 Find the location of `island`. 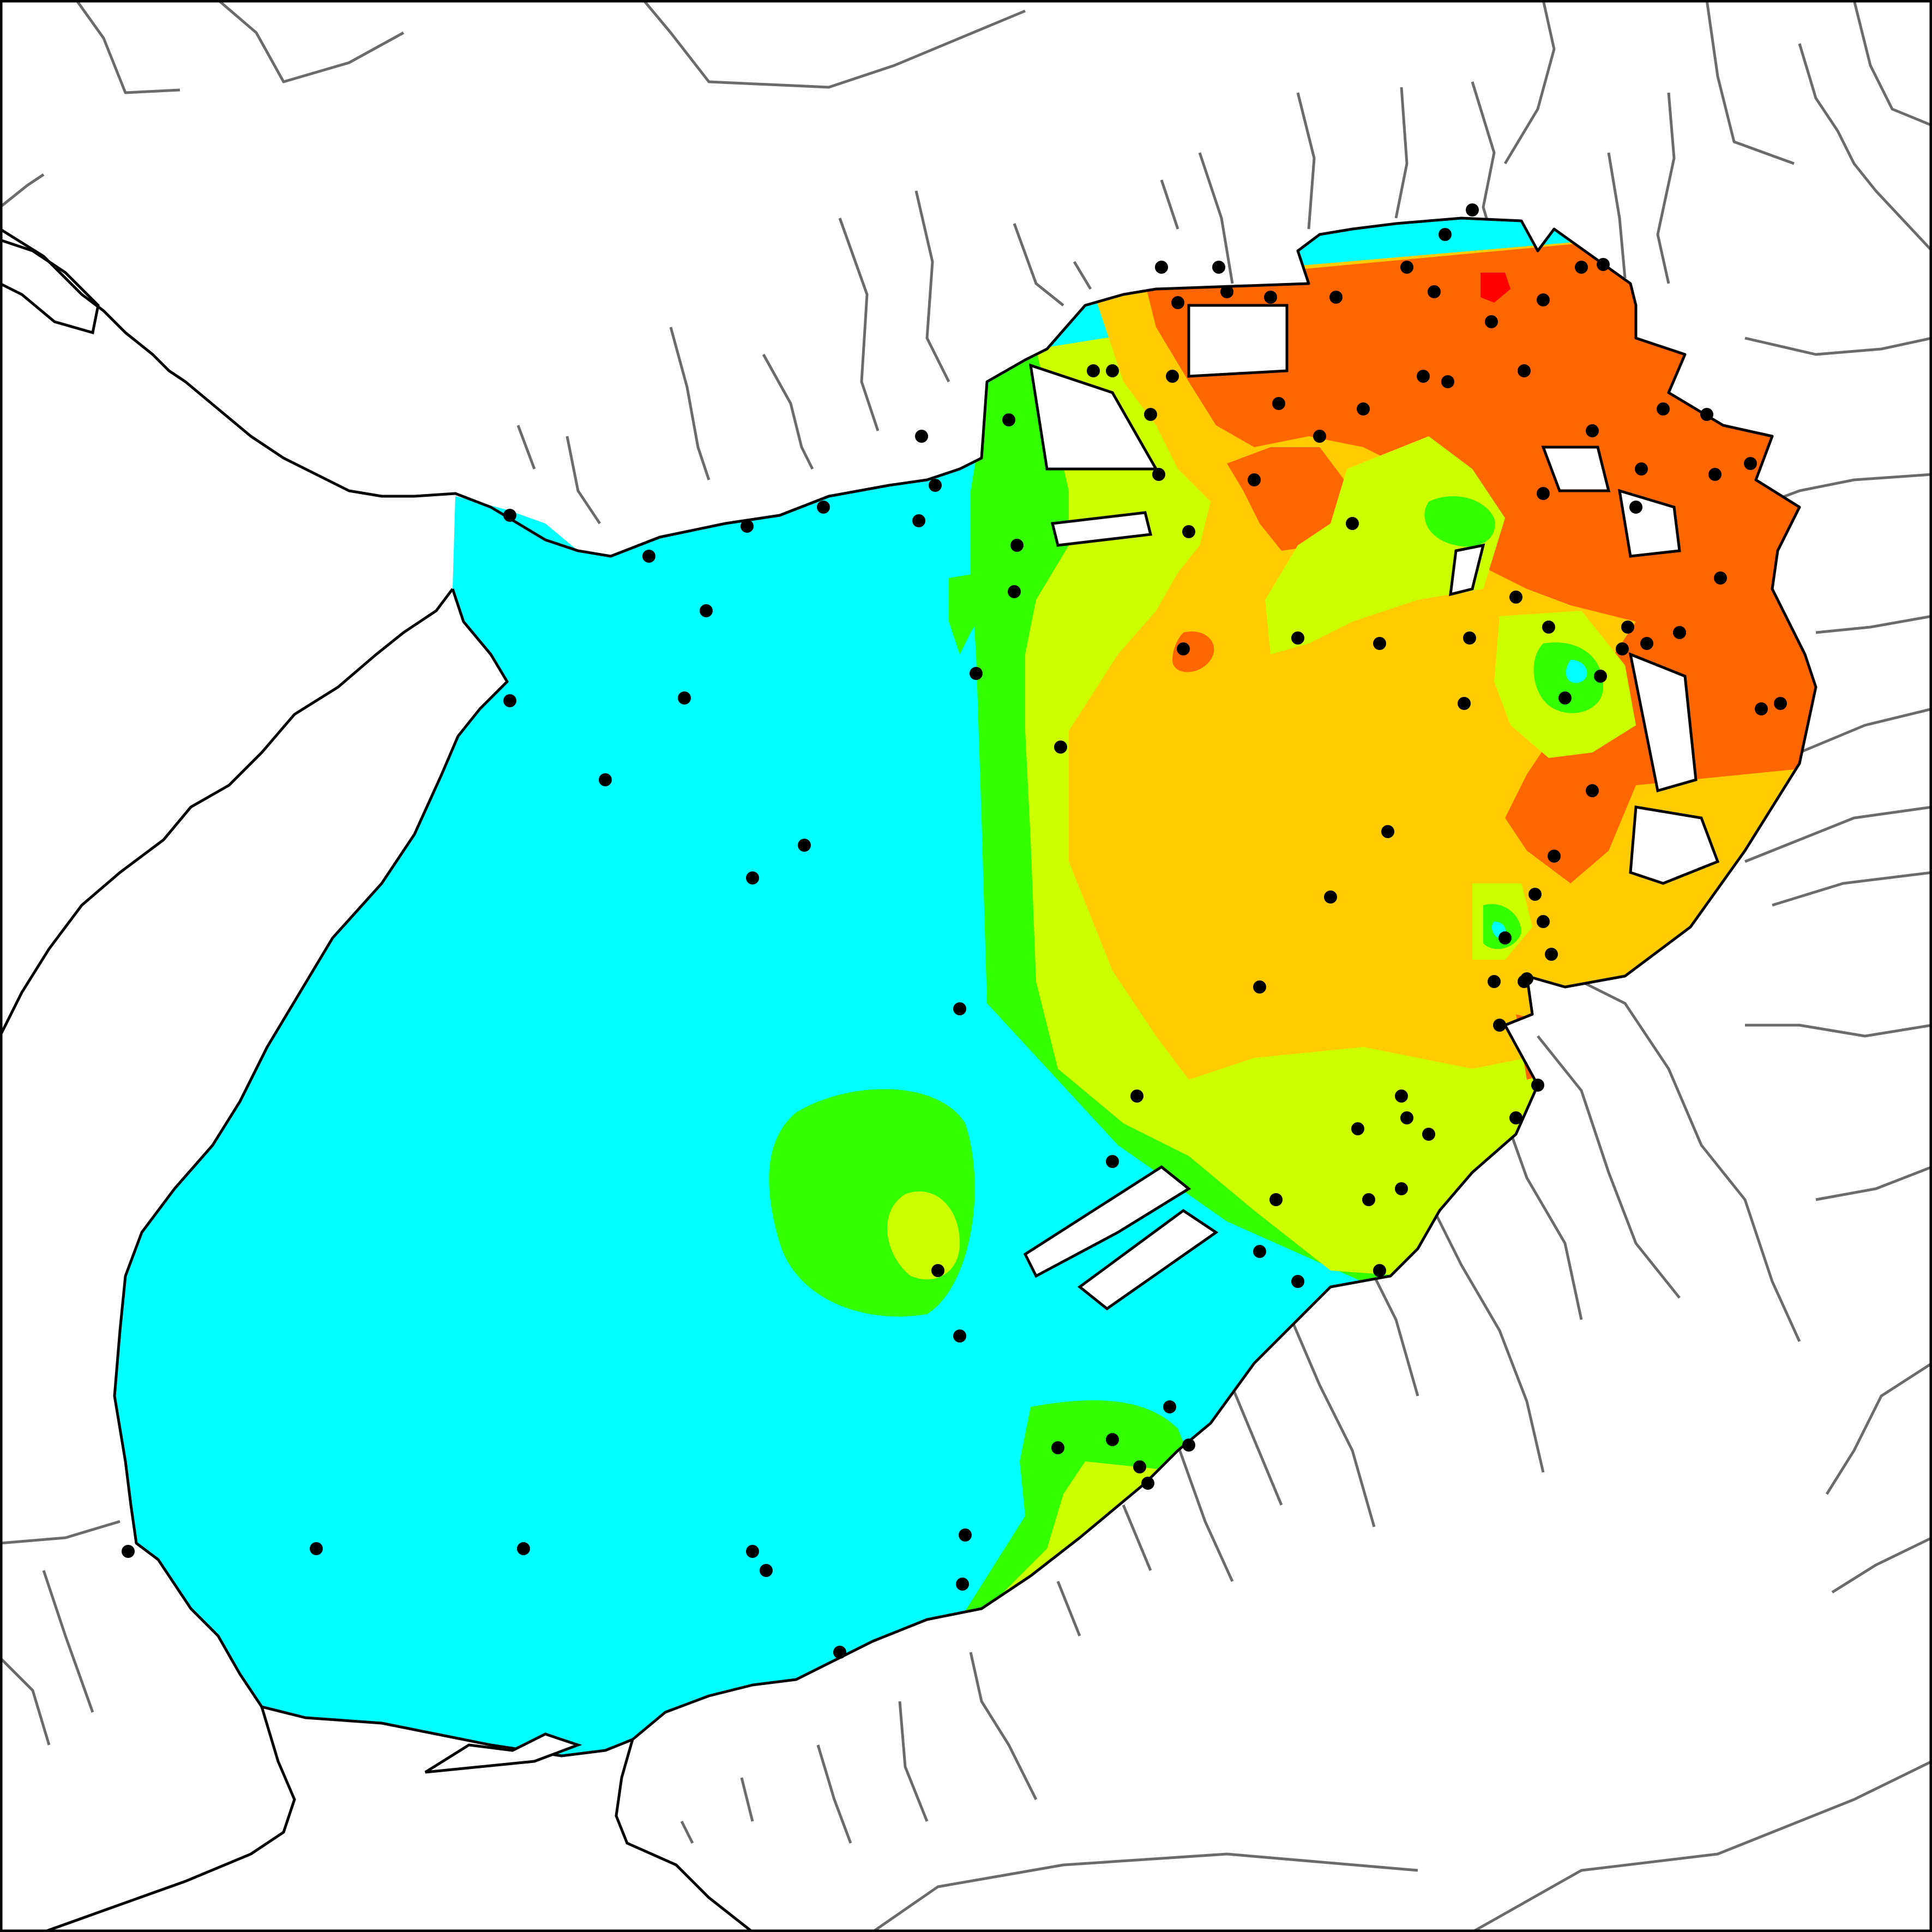

island is located at coordinates (1101, 529).